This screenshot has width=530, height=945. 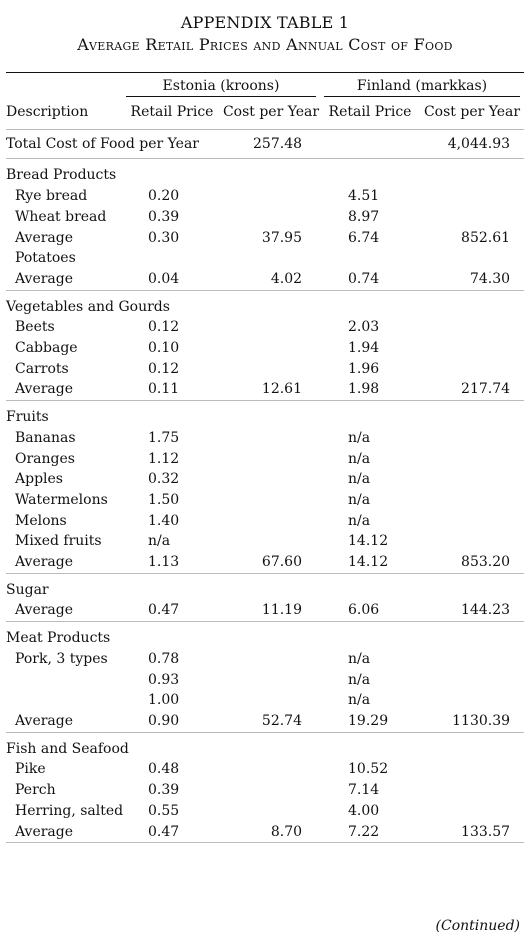 What do you see at coordinates (271, 112) in the screenshot?
I see `header-estonia-cost-per-year: Cost per Year` at bounding box center [271, 112].